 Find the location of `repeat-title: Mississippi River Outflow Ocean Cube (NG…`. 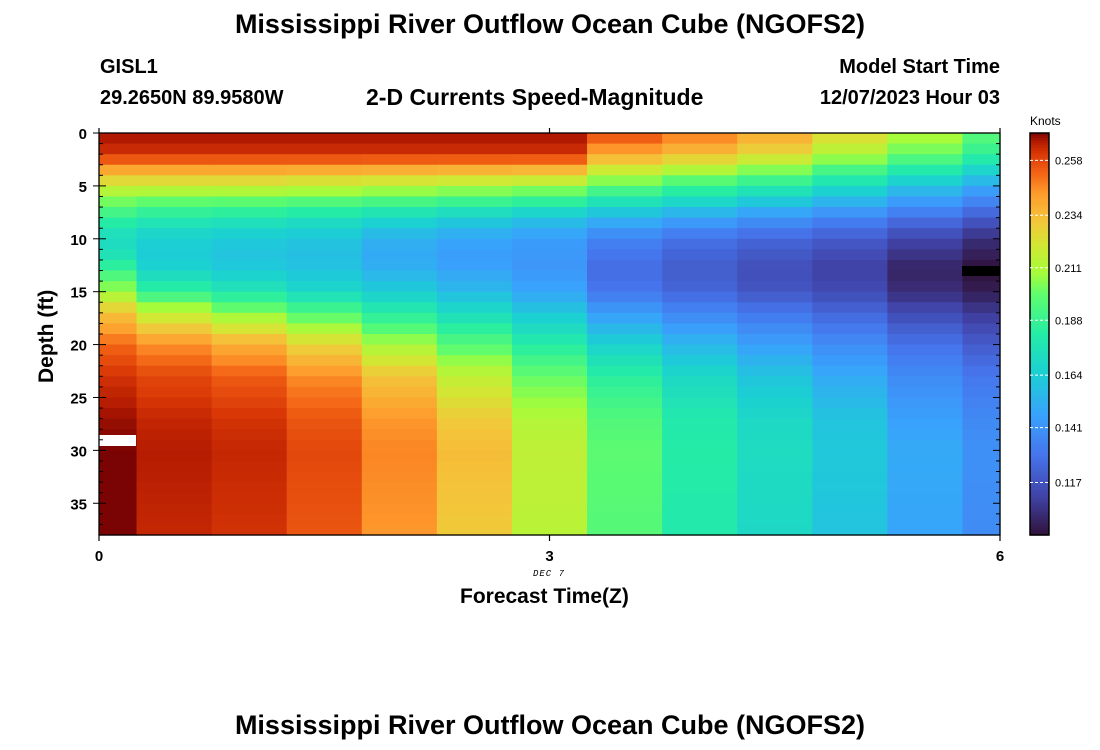

repeat-title: Mississippi River Outflow Ocean Cube (NG… is located at coordinates (550, 725).